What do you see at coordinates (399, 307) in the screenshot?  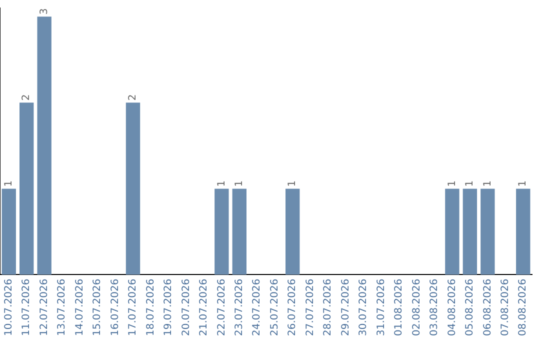 I see `x-tick-label: 01.08.2026` at bounding box center [399, 307].